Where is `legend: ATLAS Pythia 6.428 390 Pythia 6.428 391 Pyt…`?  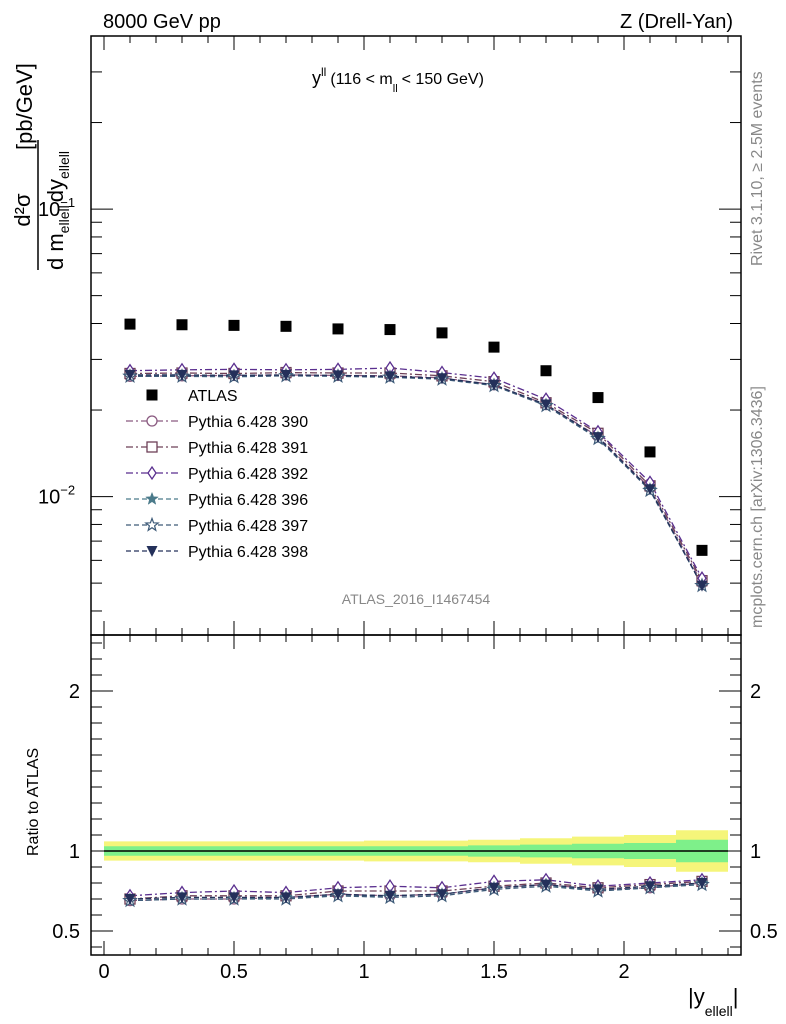 legend: ATLAS Pythia 6.428 390 Pythia 6.428 391 Pyt… is located at coordinates (217, 474).